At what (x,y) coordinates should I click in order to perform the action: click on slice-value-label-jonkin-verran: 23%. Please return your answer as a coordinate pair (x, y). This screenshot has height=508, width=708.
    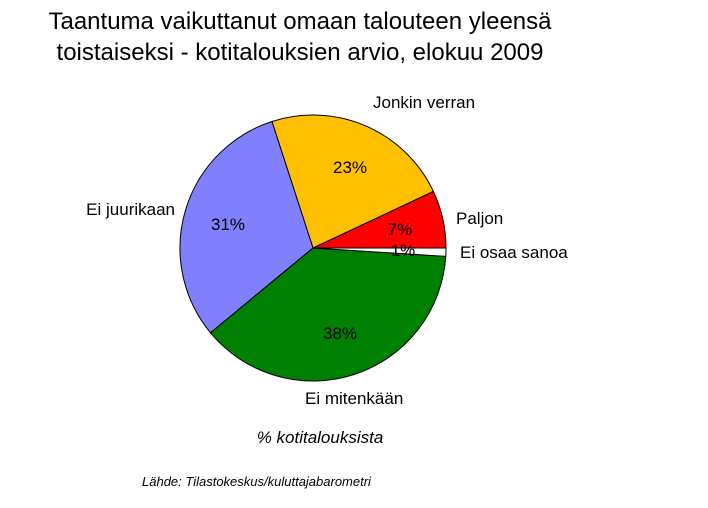
    Looking at the image, I should click on (350, 167).